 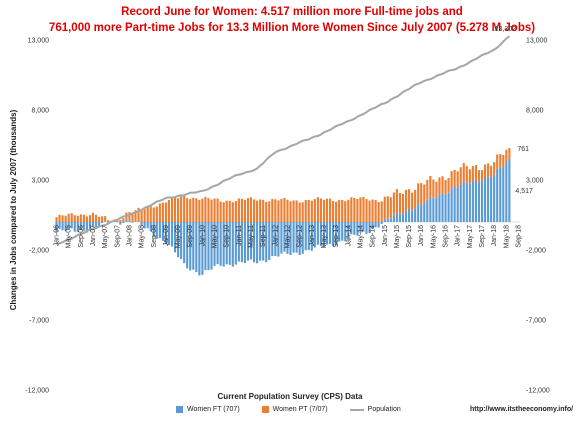 What do you see at coordinates (300, 409) in the screenshot?
I see `legend-label-pt: Women PT (7/07)` at bounding box center [300, 409].